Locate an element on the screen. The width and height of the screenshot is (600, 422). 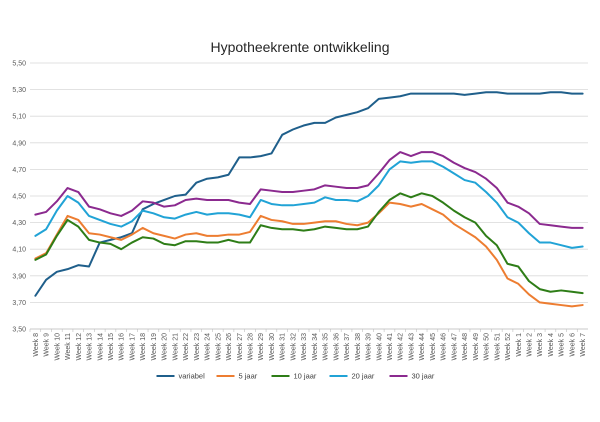
x-tick-label: Week 13 is located at coordinates (90, 347).